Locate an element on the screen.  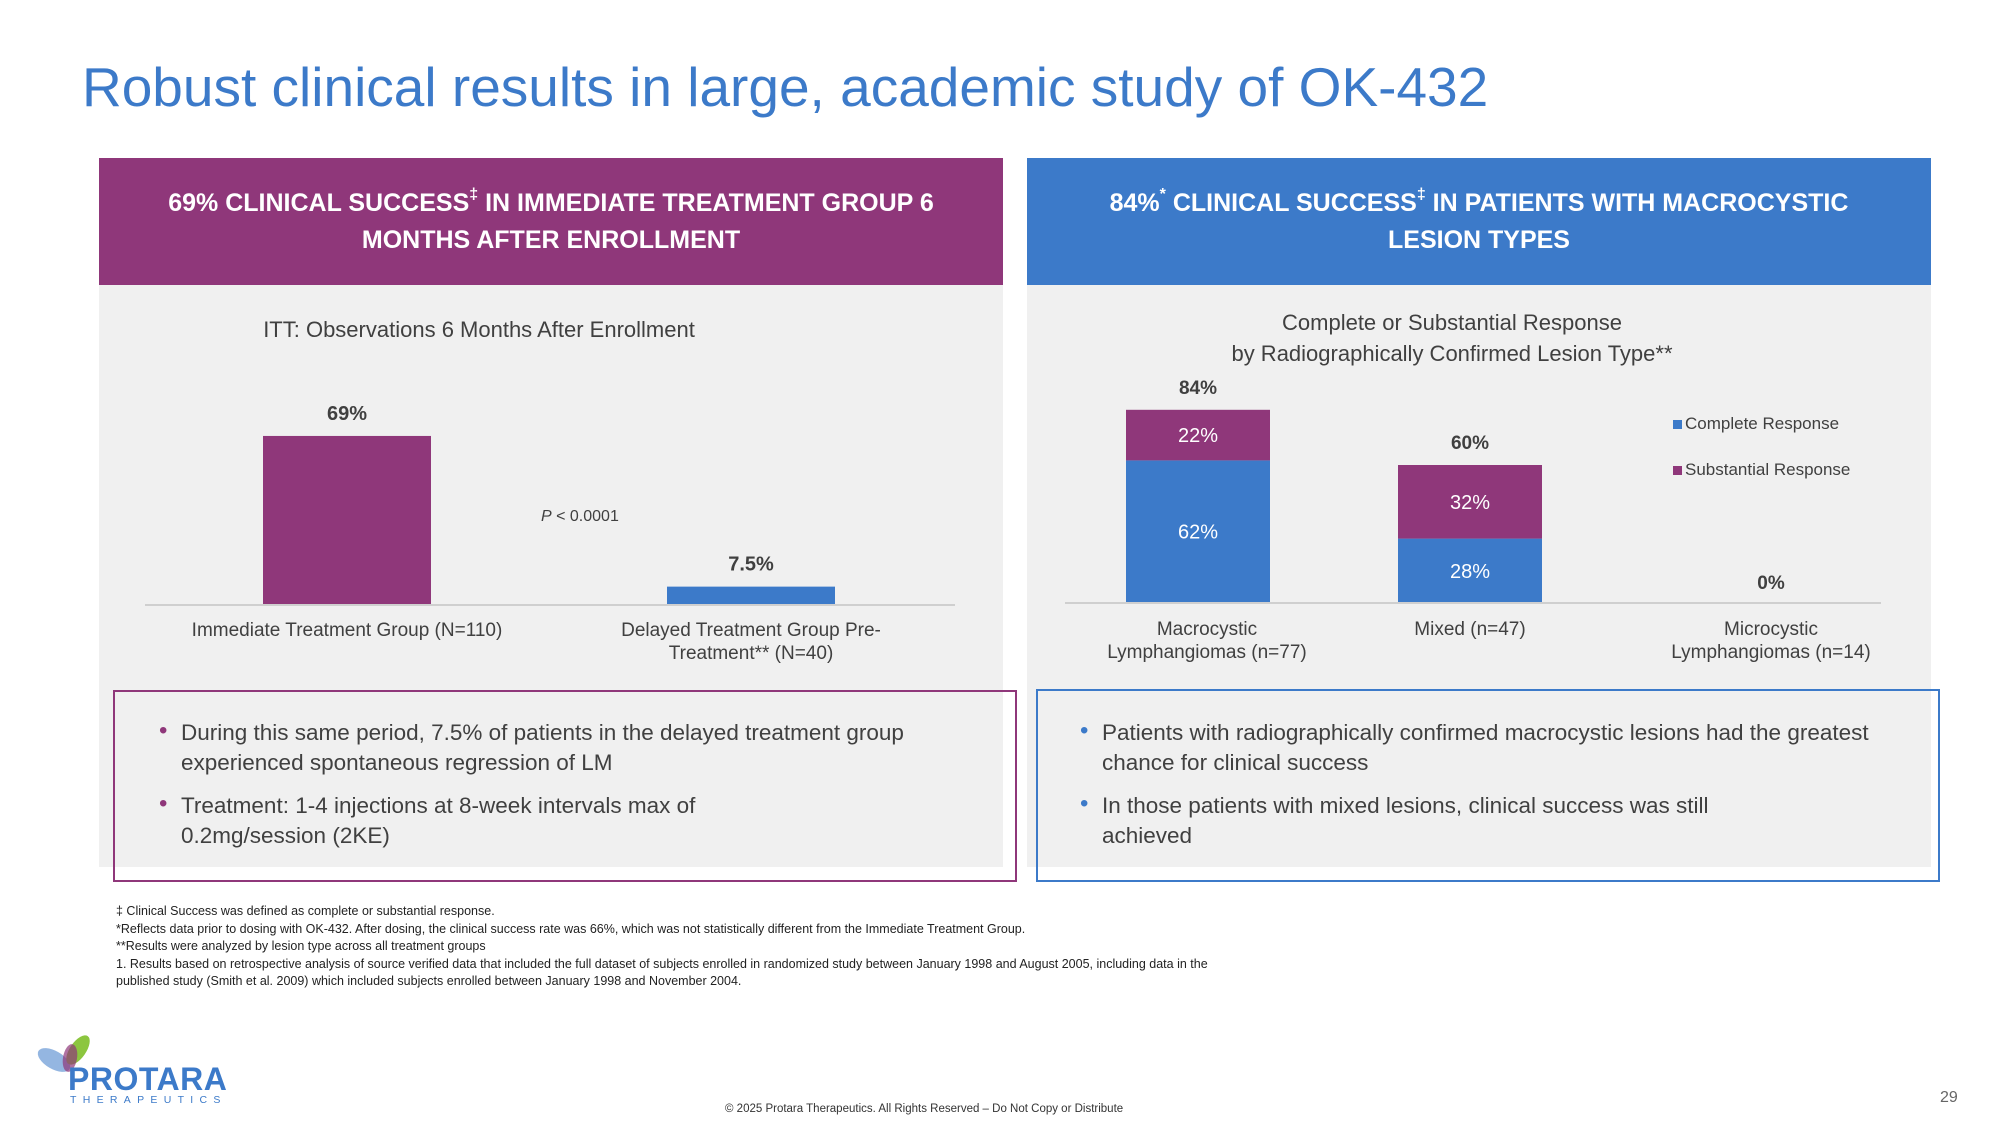
segment-label: 62% is located at coordinates (1198, 533).